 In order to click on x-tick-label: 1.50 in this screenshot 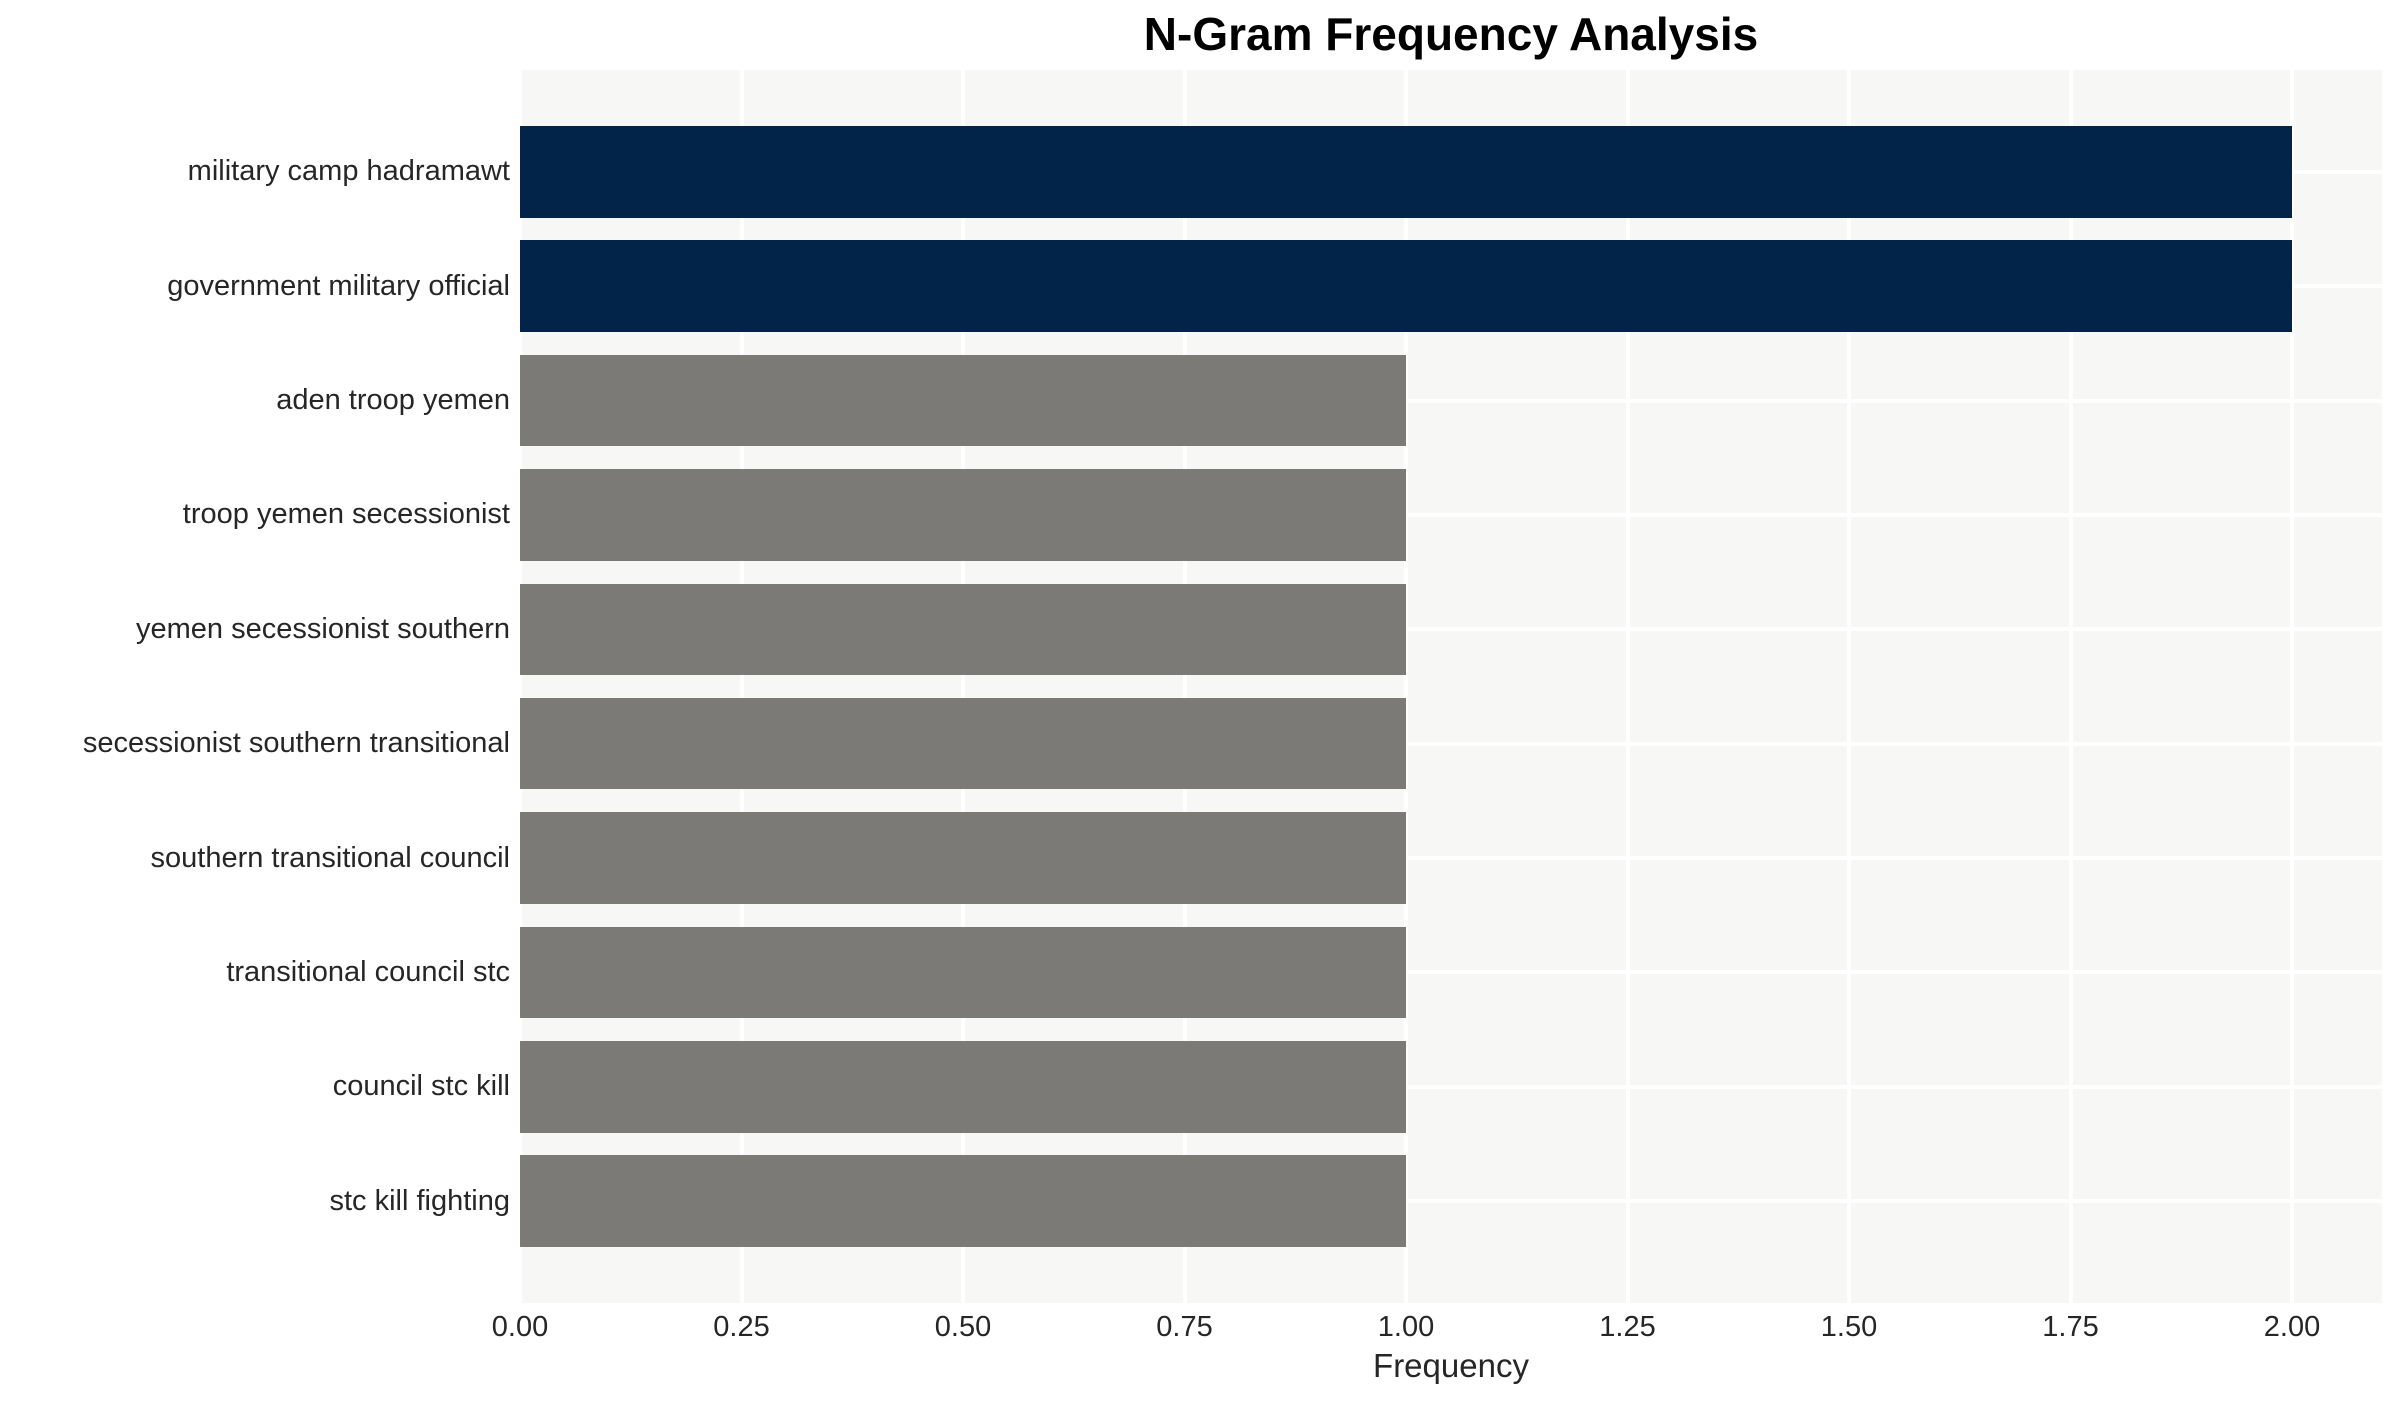, I will do `click(1849, 1327)`.